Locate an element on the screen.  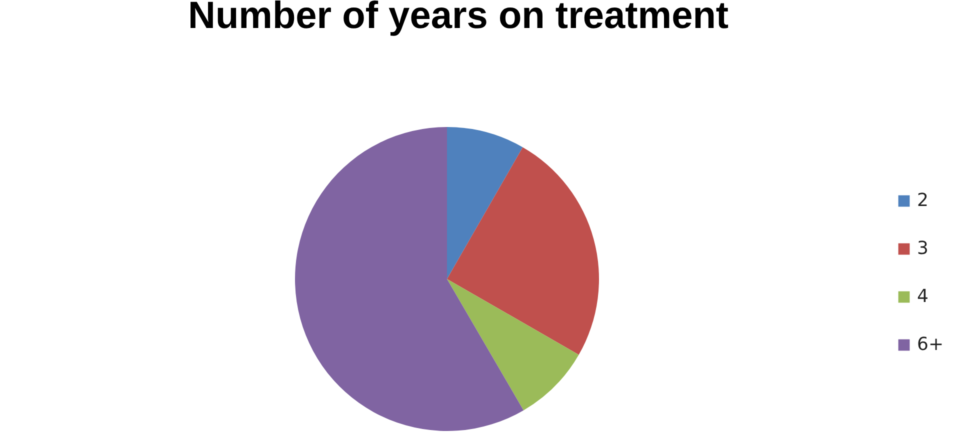
legend-label: 2 is located at coordinates (922, 200).